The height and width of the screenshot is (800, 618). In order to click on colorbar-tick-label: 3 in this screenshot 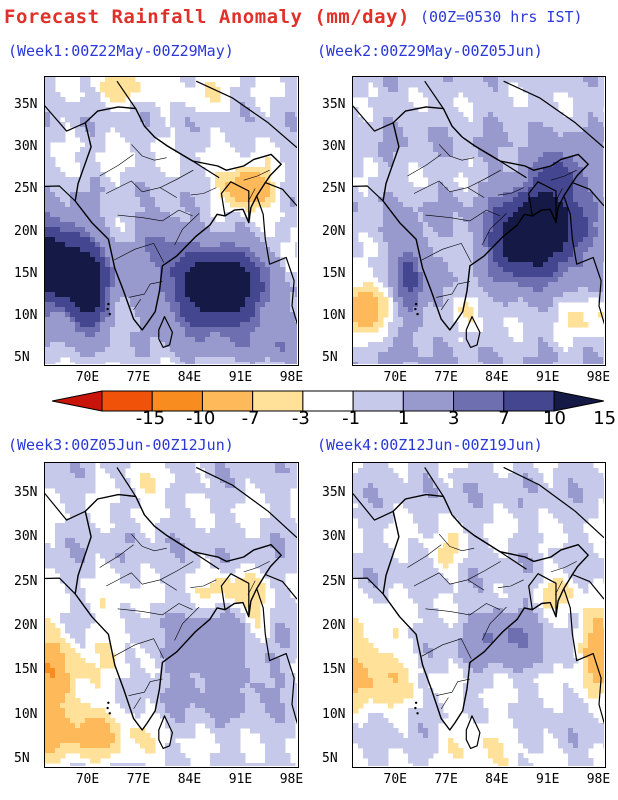, I will do `click(454, 418)`.